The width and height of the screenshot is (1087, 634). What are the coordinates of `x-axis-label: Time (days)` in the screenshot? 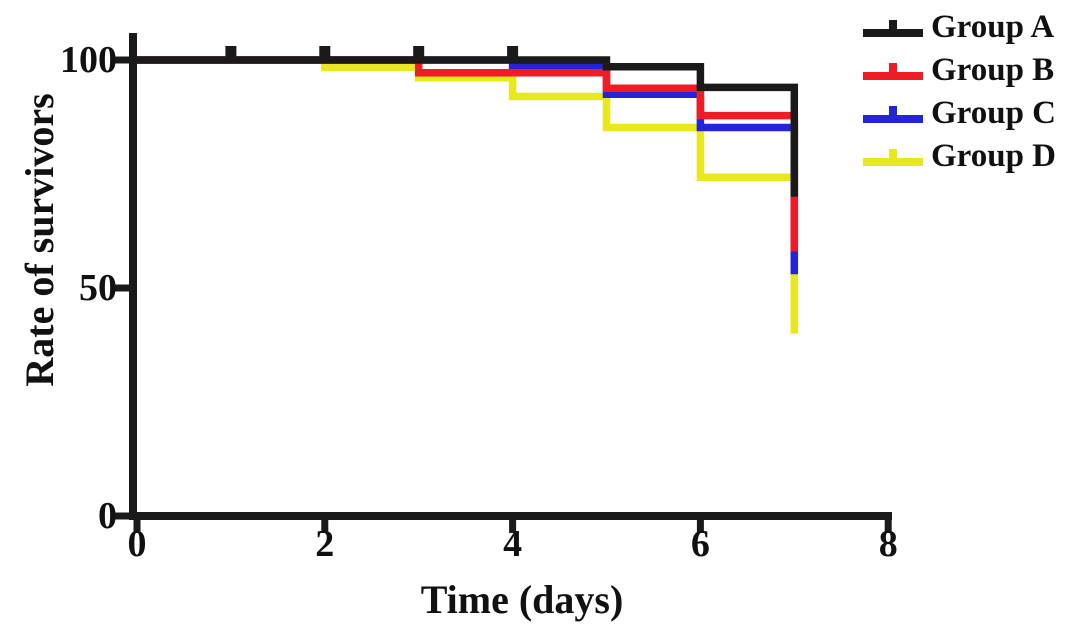 It's located at (522, 599).